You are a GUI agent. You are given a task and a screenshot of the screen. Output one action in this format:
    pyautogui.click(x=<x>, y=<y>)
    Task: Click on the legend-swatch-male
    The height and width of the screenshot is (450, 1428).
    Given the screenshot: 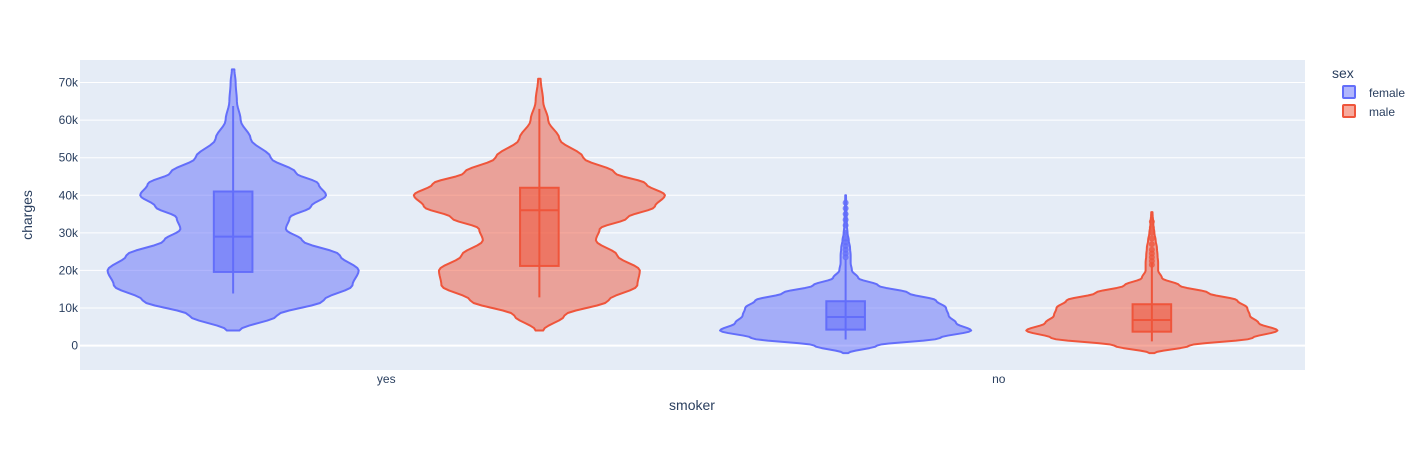 What is the action you would take?
    pyautogui.click(x=1349, y=111)
    